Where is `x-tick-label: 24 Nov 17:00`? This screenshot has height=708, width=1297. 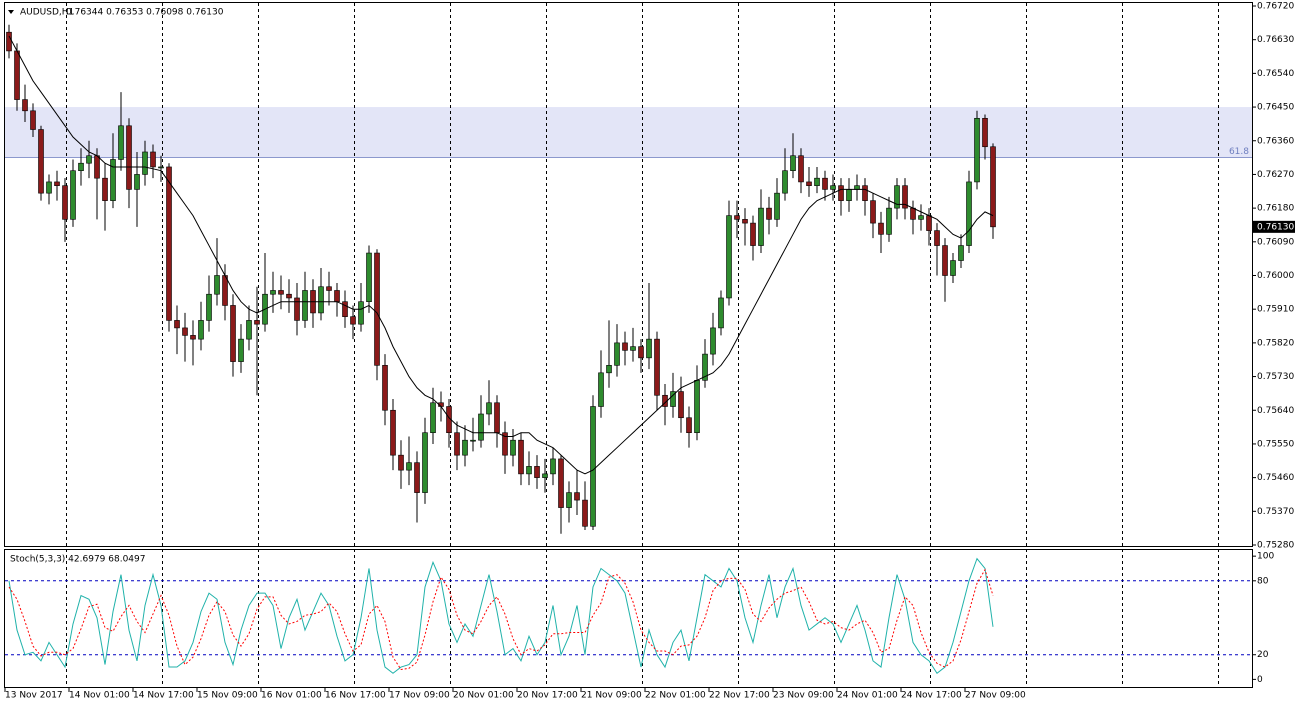
x-tick-label: 24 Nov 17:00 is located at coordinates (931, 696).